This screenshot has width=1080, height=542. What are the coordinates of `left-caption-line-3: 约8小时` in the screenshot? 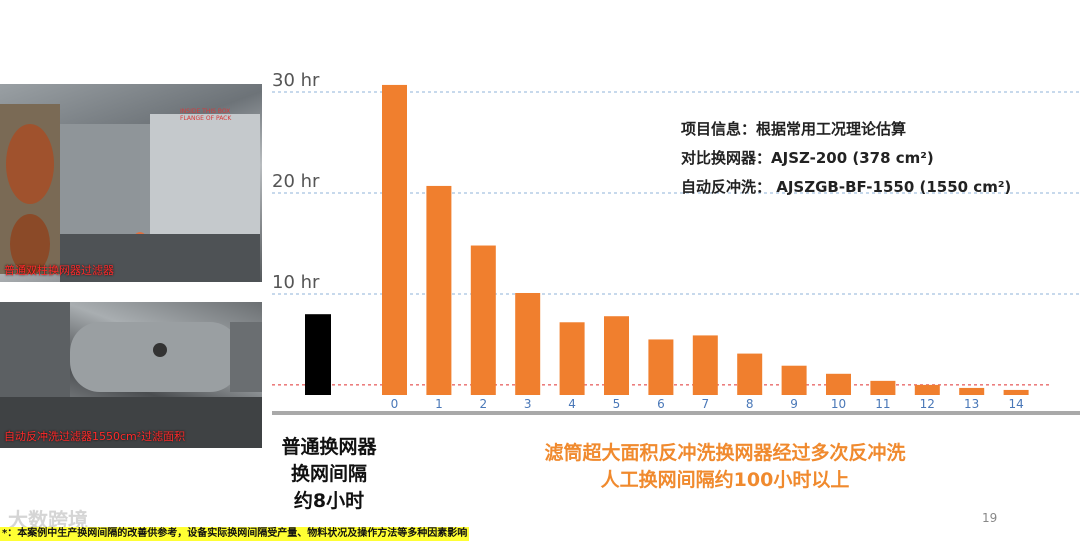 It's located at (329, 501).